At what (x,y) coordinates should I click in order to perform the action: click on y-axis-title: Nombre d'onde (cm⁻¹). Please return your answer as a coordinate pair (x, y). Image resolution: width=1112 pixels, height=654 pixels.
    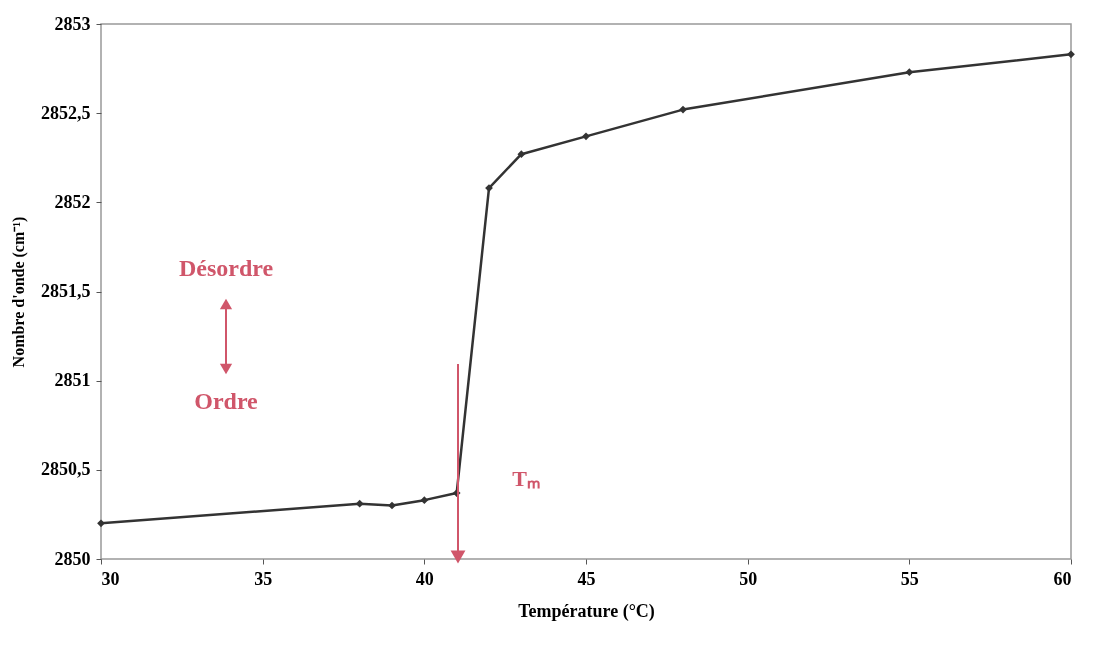
    Looking at the image, I should click on (19, 292).